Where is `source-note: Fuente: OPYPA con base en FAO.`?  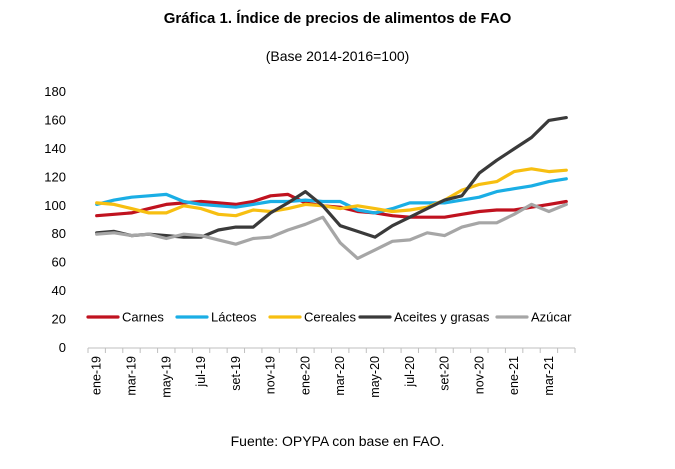 source-note: Fuente: OPYPA con base en FAO. is located at coordinates (337, 441).